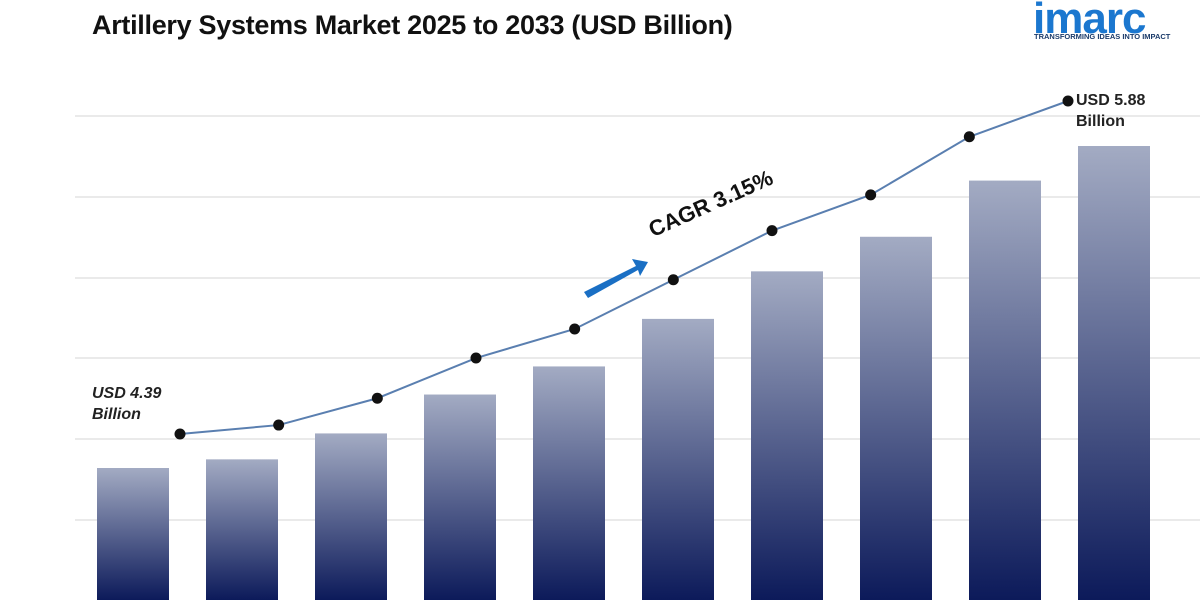 Image resolution: width=1200 pixels, height=600 pixels. What do you see at coordinates (1102, 36) in the screenshot?
I see `brand-tagline: TRANSFORMING IDEAS INTO IMPACT` at bounding box center [1102, 36].